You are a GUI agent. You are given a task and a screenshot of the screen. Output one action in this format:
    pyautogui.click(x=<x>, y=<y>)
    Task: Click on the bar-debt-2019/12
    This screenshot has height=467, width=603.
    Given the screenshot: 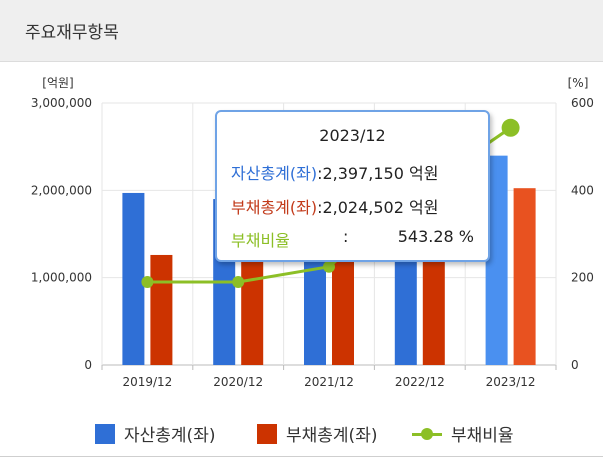 What is the action you would take?
    pyautogui.click(x=161, y=309)
    